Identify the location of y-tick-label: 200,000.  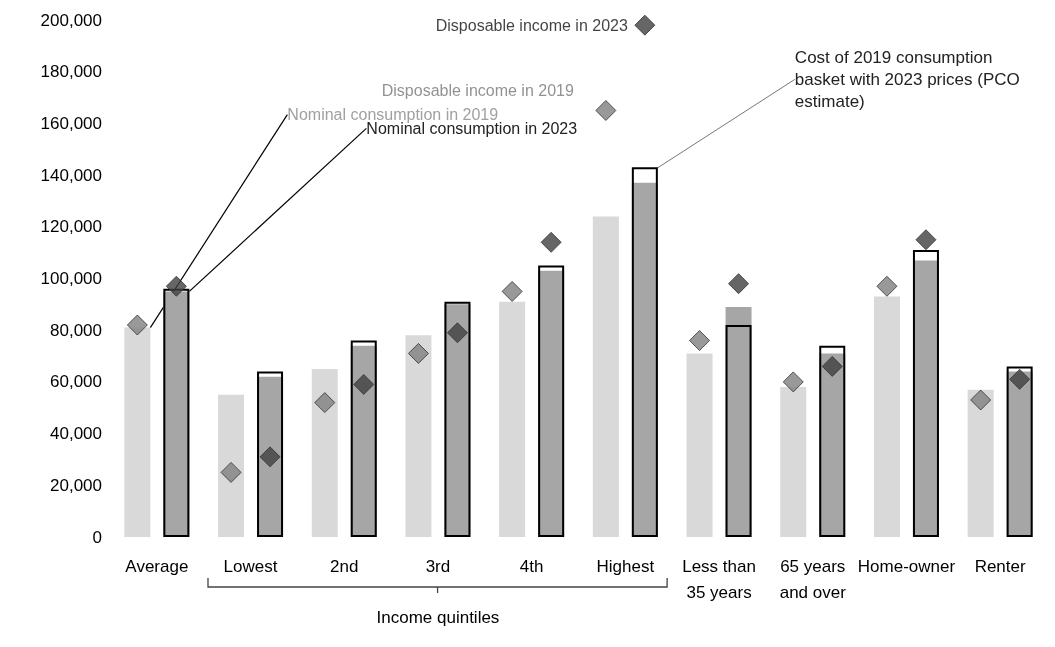
(71, 20).